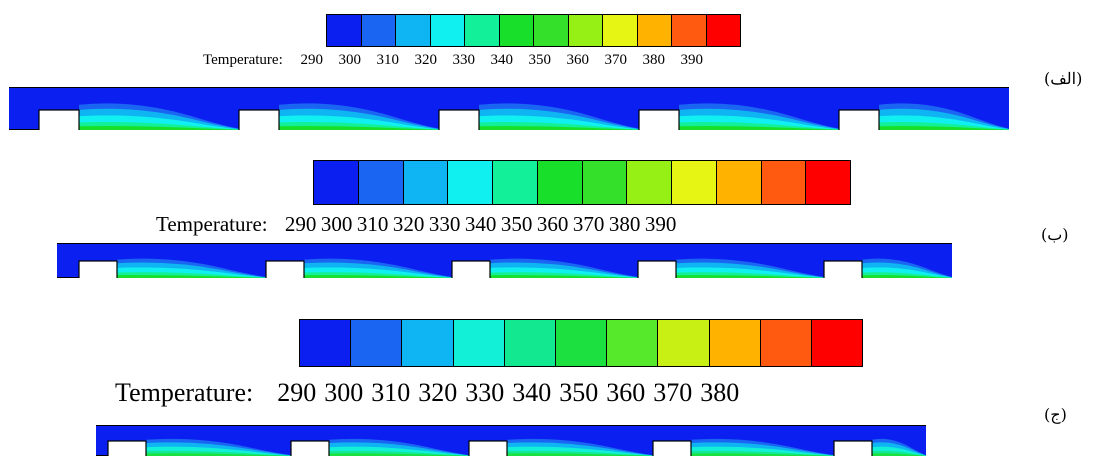  I want to click on tick-labels: 290 300 310 320 330 340 350 360 370 380, so click(508, 393).